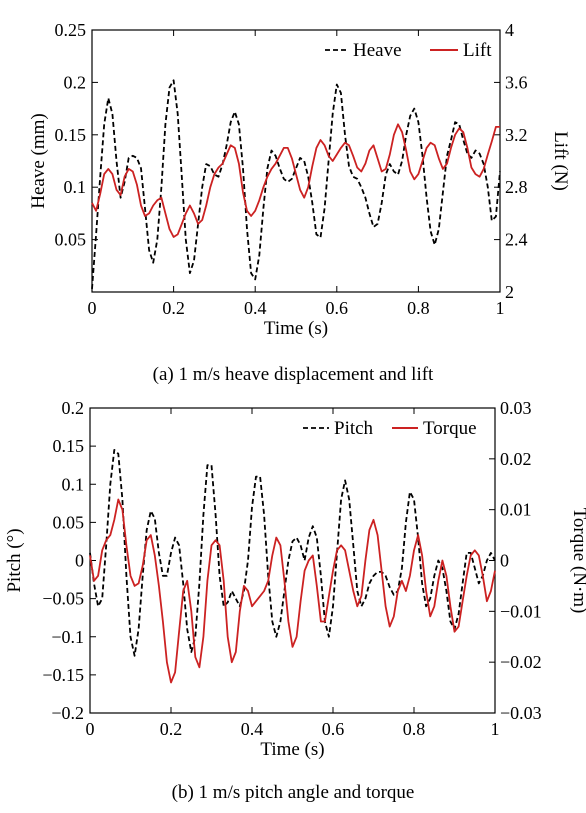 The width and height of the screenshot is (586, 813). Describe the element at coordinates (516, 459) in the screenshot. I see `y-right-tick-label: 0.02` at that location.